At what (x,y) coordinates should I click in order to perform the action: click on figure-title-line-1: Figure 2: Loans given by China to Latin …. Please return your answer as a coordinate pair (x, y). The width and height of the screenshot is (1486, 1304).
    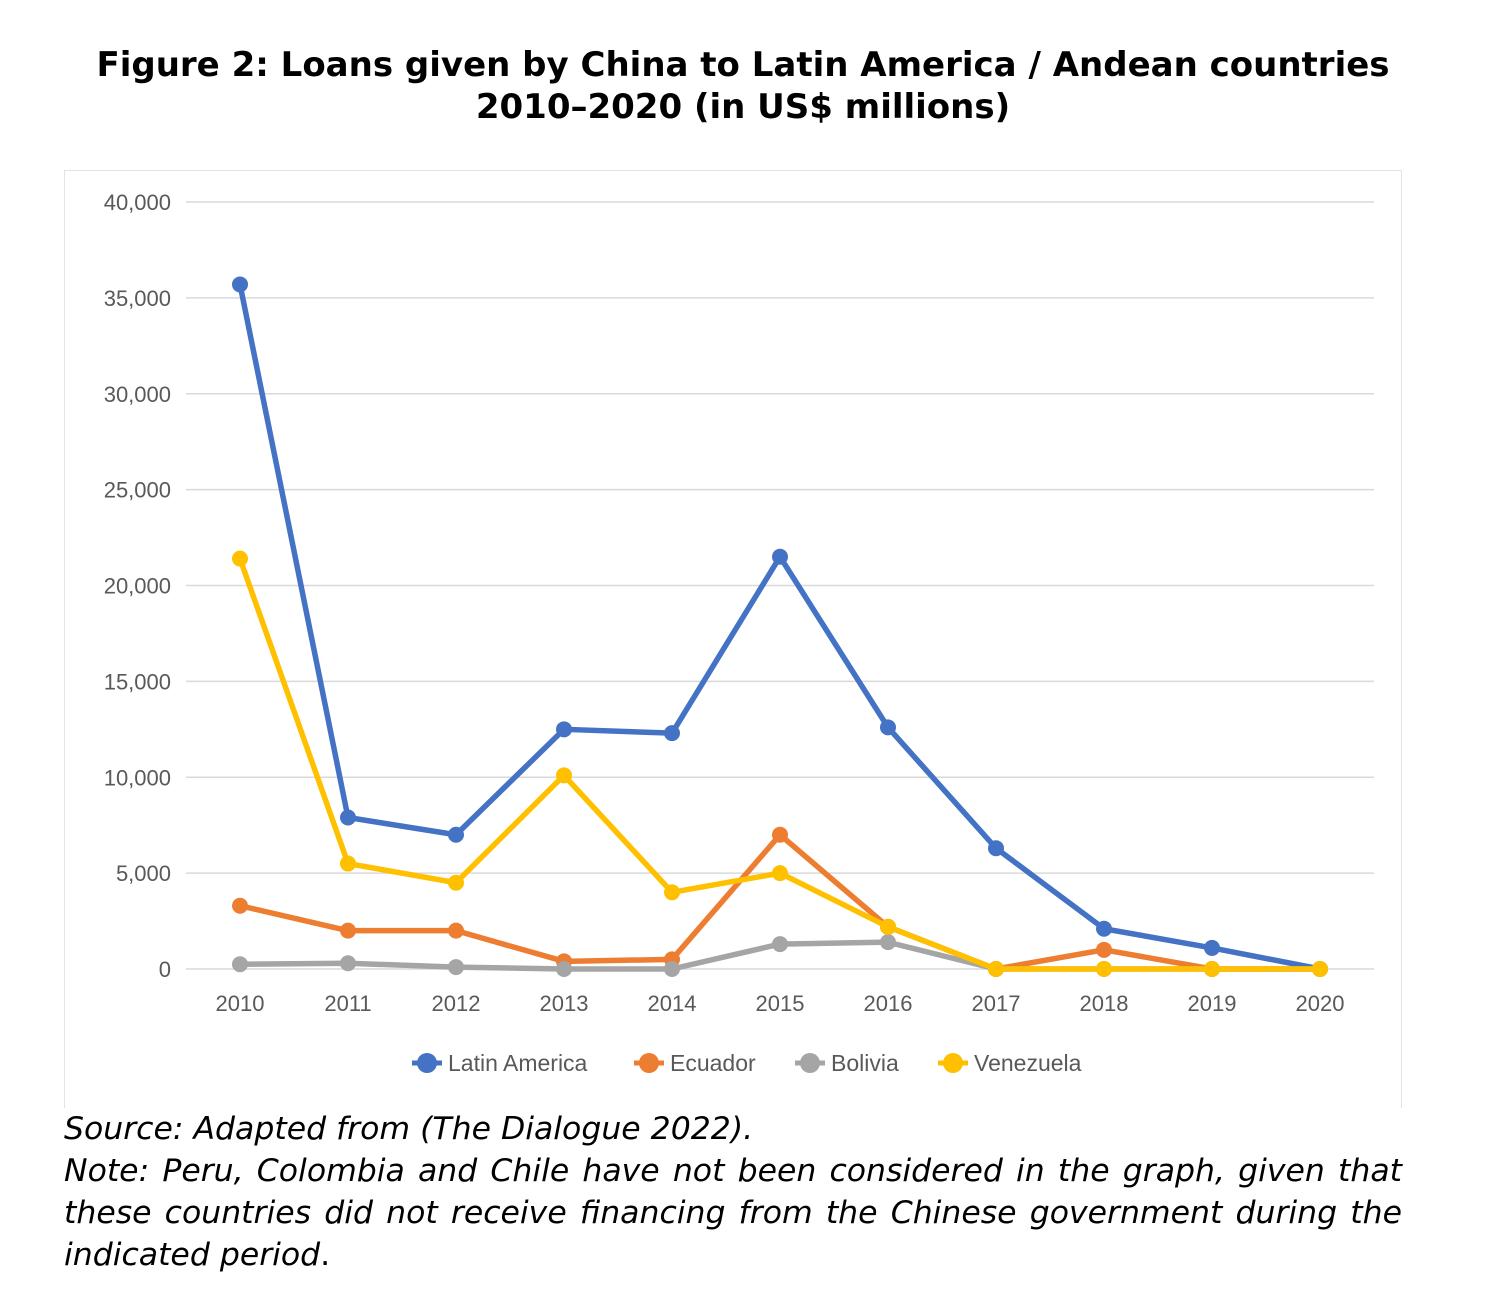
    Looking at the image, I should click on (743, 65).